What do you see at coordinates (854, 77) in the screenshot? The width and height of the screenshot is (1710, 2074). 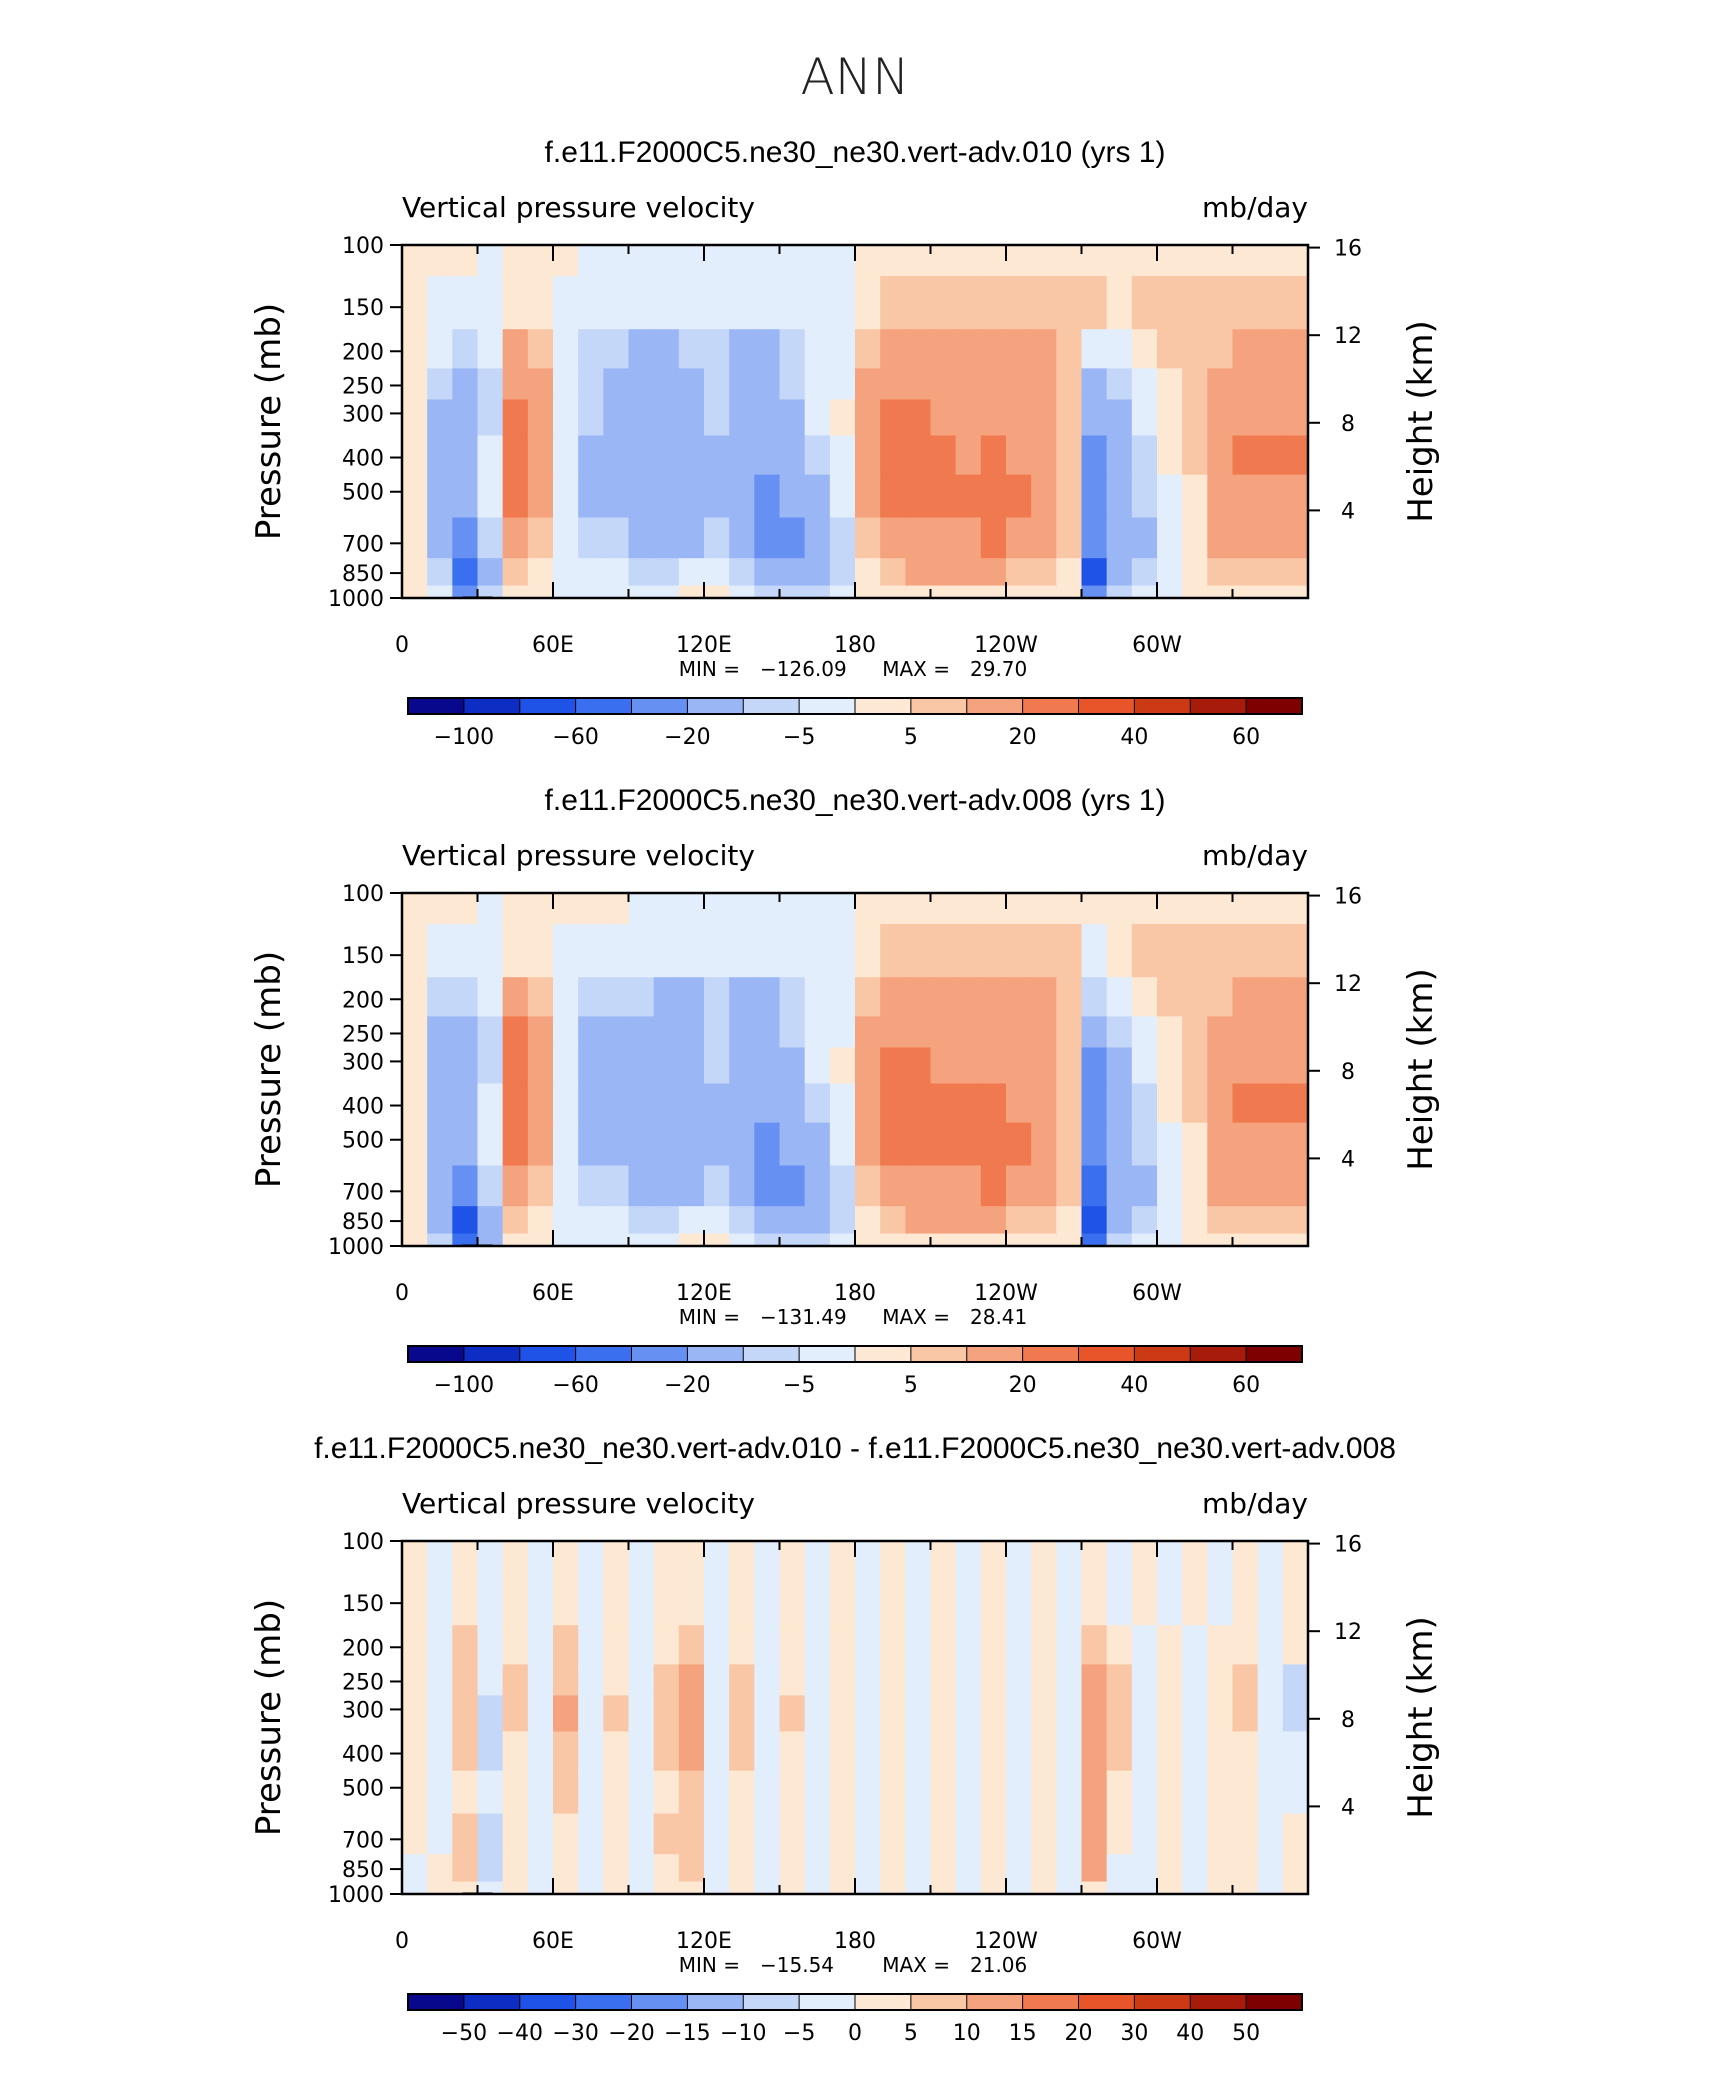 I see `page-title: ANN` at bounding box center [854, 77].